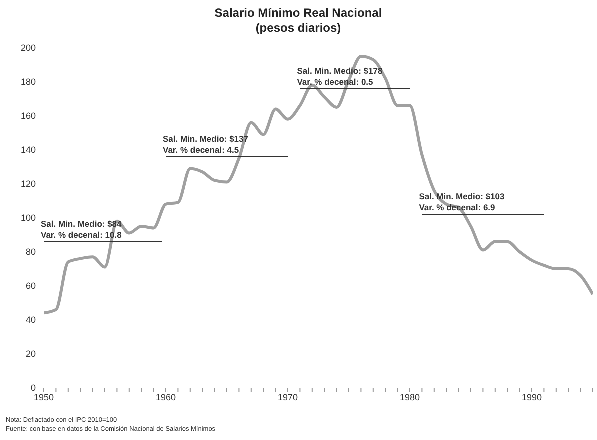  I want to click on y-tick-label: 160, so click(28, 116).